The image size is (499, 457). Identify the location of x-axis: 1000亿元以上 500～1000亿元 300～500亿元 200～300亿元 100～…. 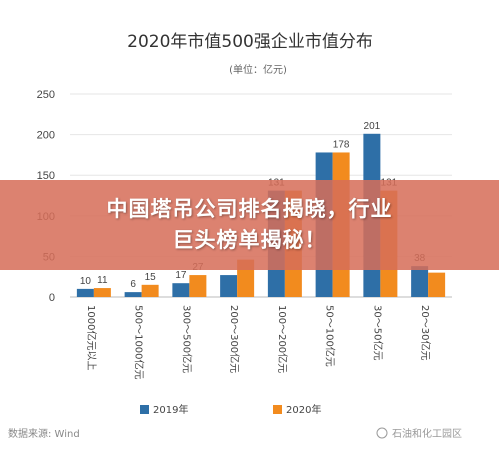
(258, 342).